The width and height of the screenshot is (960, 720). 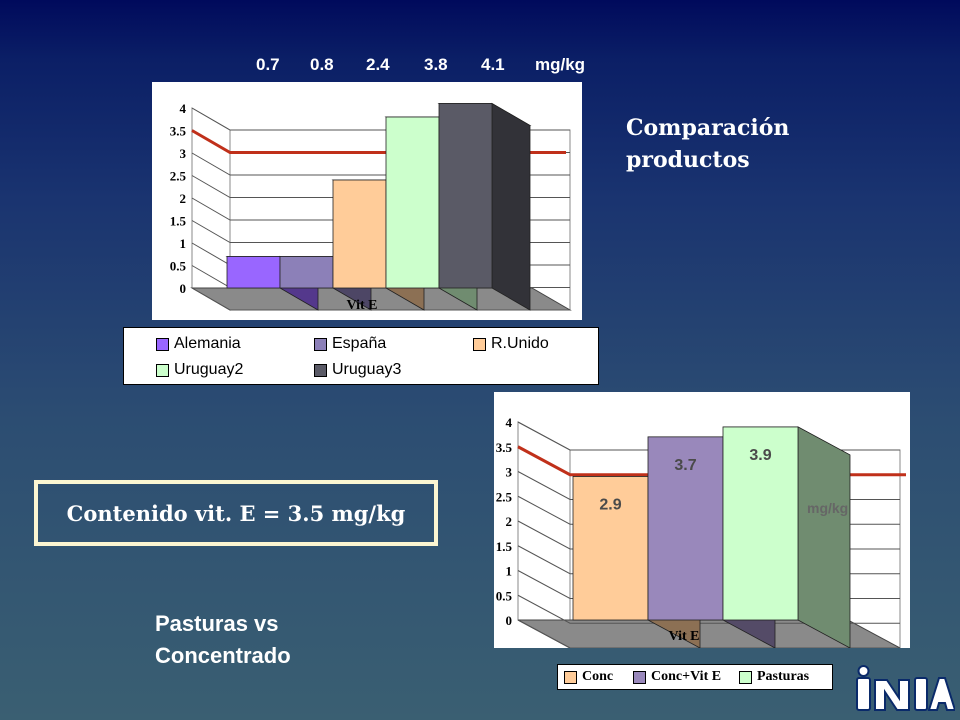 I want to click on top-value-labels: 0.7 0.8 2.4 3.8 4.1 mg/kg, so click(x=436, y=66).